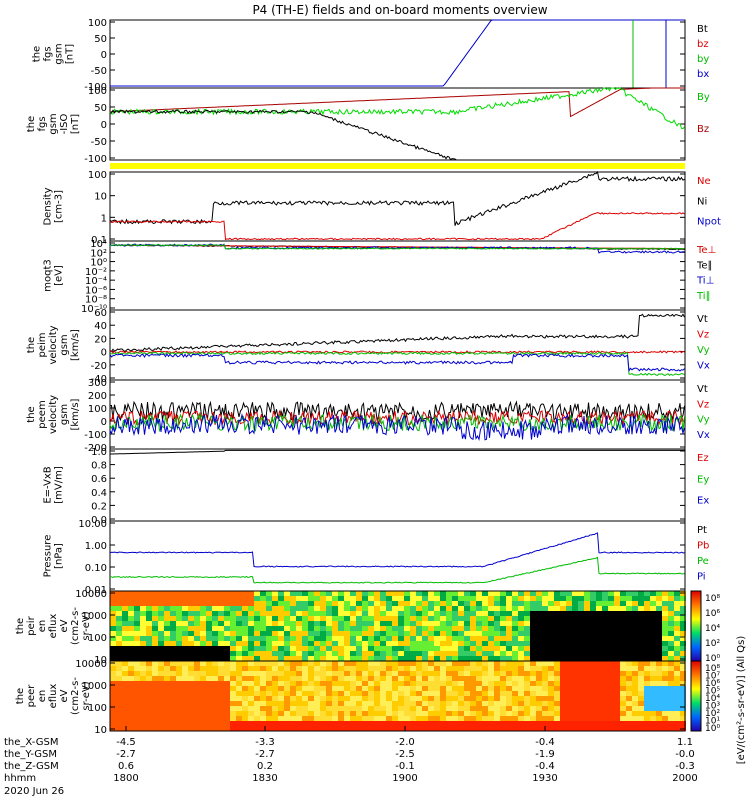  Describe the element at coordinates (99, 506) in the screenshot. I see `y-tick-label: 0.2` at that location.